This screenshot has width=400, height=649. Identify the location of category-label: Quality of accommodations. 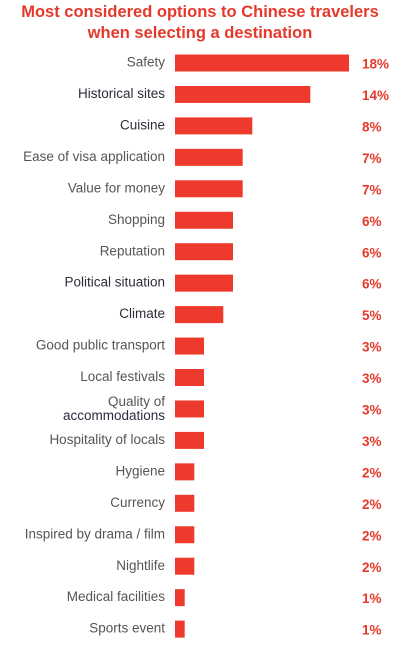
(114, 408).